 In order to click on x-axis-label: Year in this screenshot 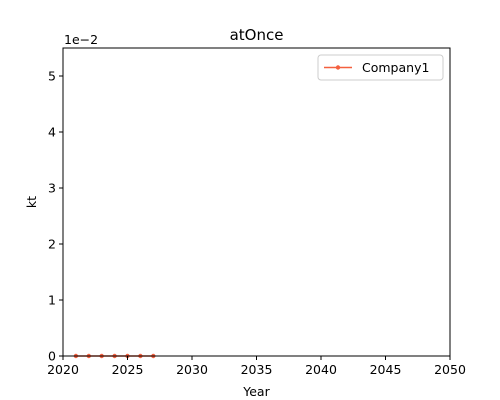, I will do `click(256, 391)`.